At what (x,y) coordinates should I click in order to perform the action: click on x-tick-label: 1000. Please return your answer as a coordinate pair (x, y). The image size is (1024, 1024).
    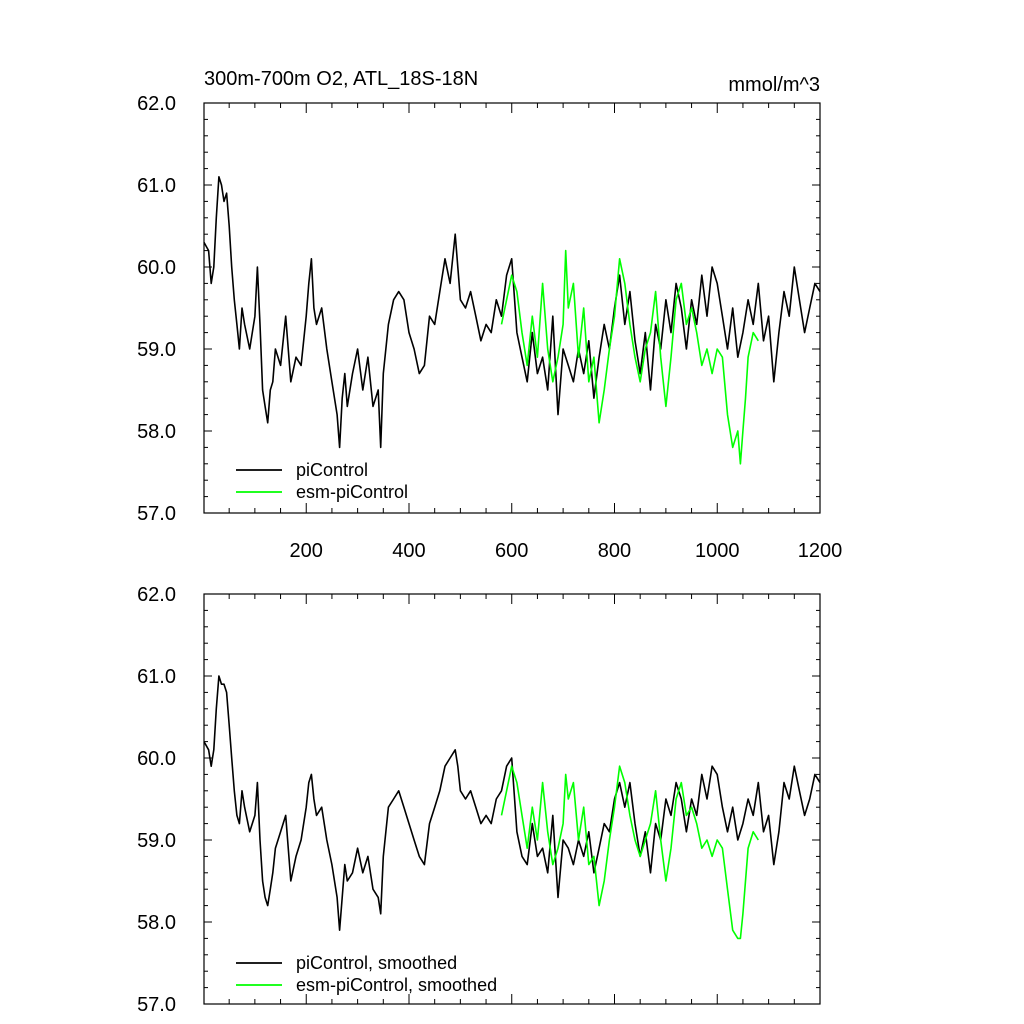
    Looking at the image, I should click on (717, 551).